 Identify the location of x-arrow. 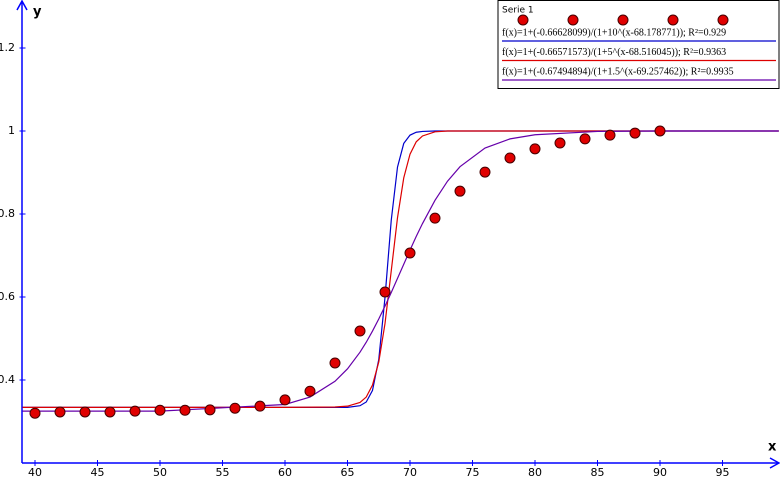
(774, 463).